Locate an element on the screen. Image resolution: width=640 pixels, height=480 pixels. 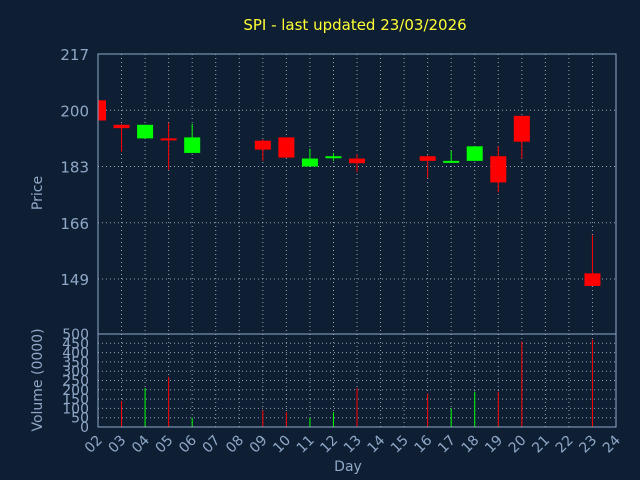
x-tick-label: 05 is located at coordinates (165, 445).